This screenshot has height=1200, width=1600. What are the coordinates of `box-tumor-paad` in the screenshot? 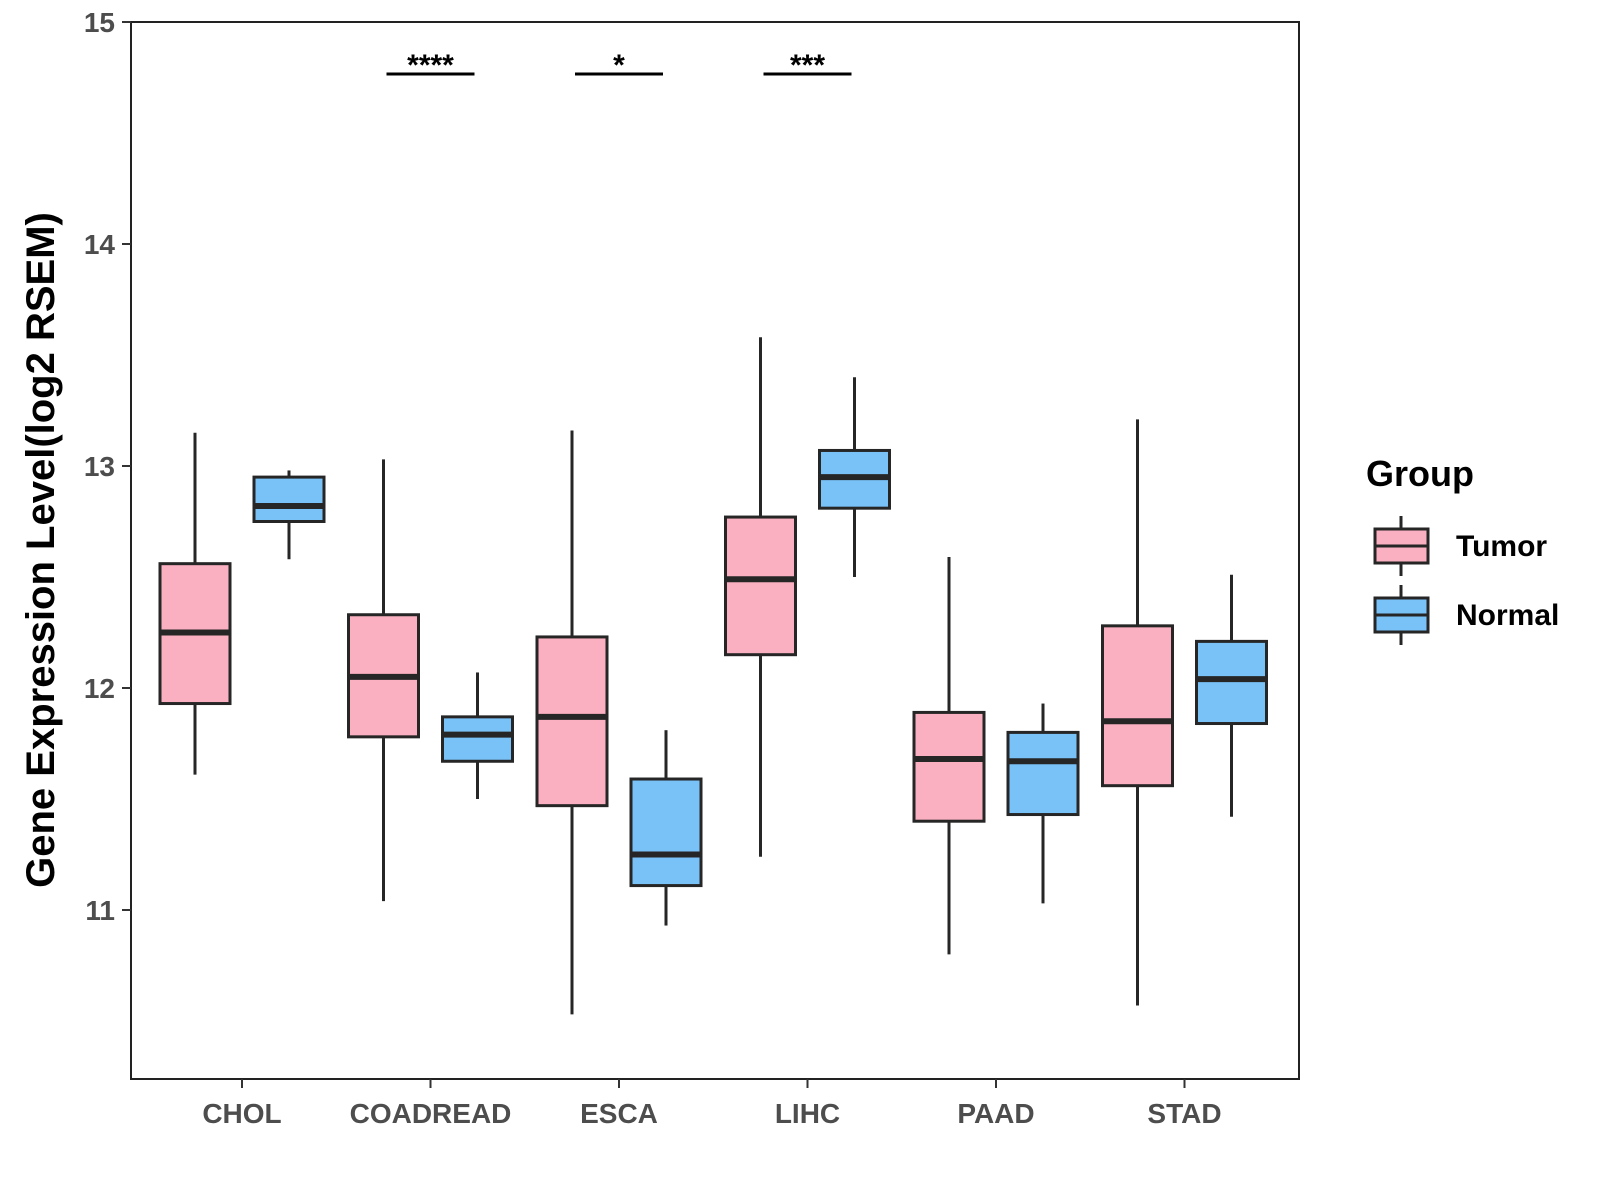 It's located at (949, 756).